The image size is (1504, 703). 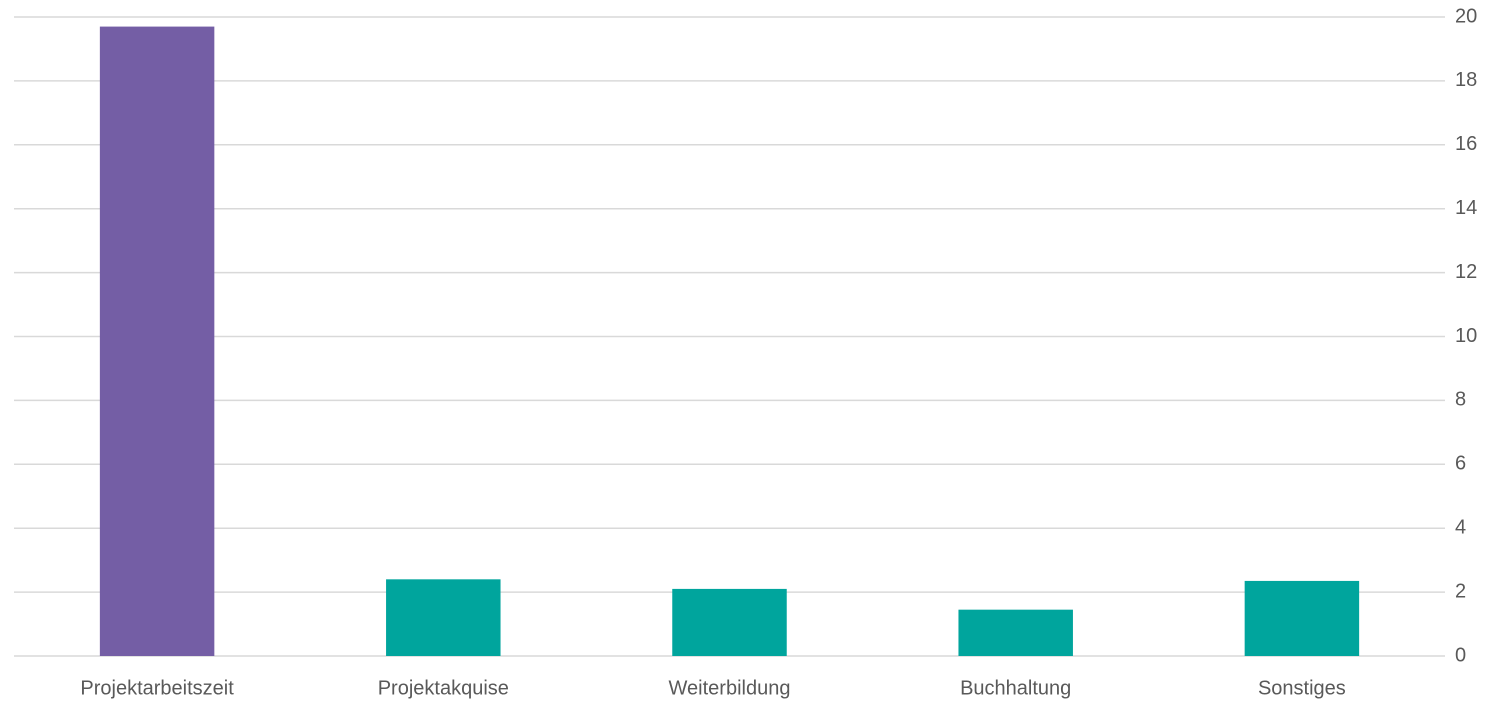 What do you see at coordinates (1466, 272) in the screenshot?
I see `y-tick-label: 12` at bounding box center [1466, 272].